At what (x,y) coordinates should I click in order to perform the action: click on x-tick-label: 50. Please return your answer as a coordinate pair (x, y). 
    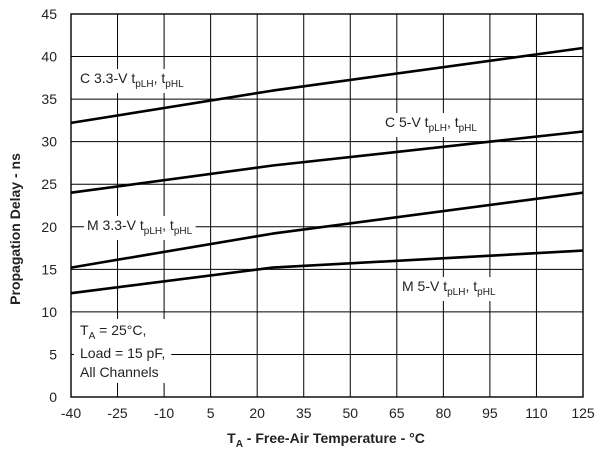
    Looking at the image, I should click on (350, 413).